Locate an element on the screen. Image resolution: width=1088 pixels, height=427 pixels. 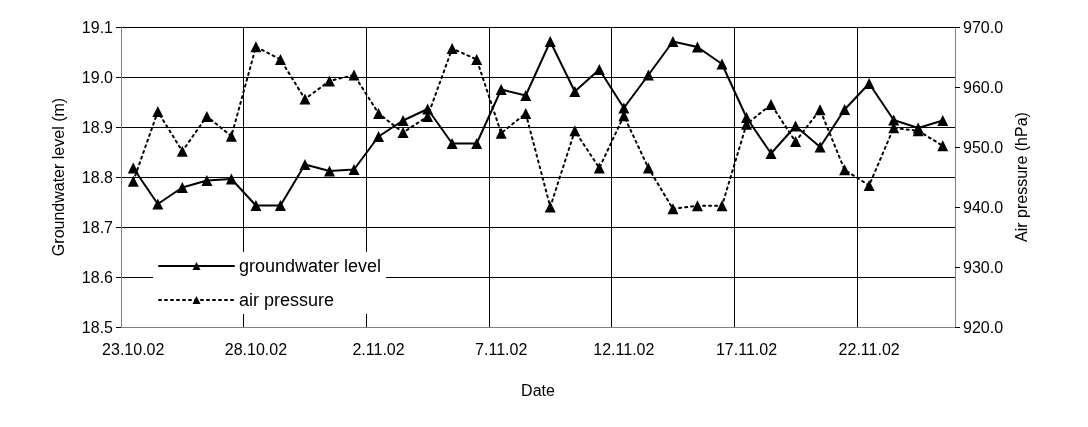
y2-tick-label: 950.0 is located at coordinates (983, 147).